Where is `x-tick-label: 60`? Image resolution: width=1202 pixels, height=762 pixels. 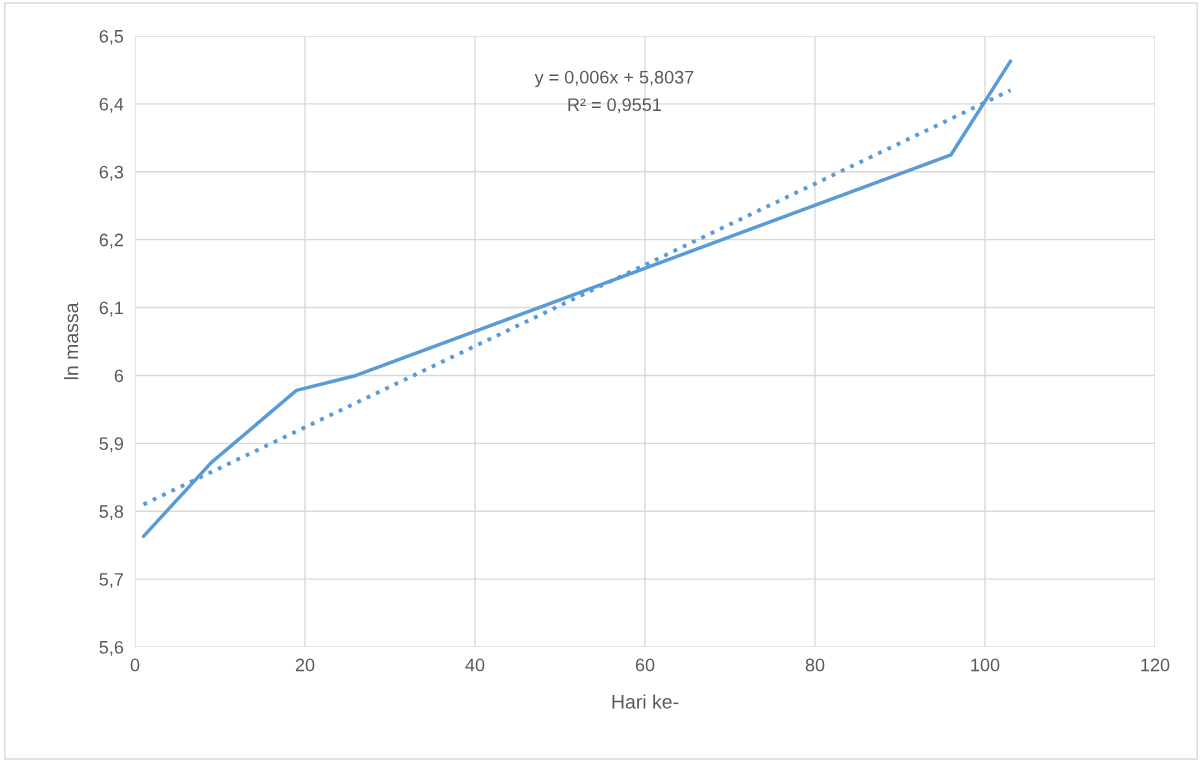
x-tick-label: 60 is located at coordinates (645, 665).